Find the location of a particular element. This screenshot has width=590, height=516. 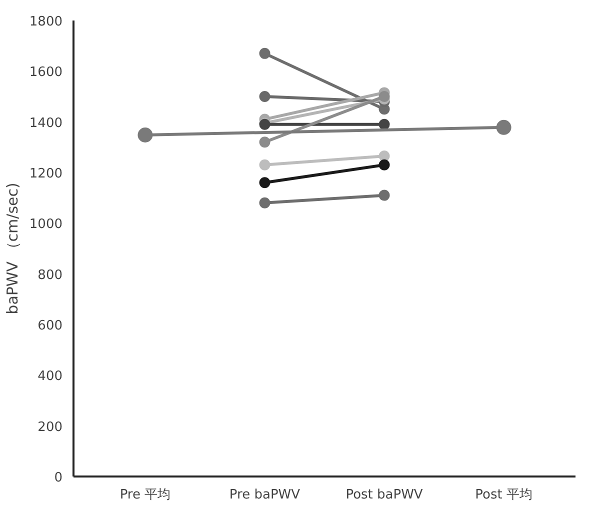

y-tick-label: 600 is located at coordinates (50, 326).